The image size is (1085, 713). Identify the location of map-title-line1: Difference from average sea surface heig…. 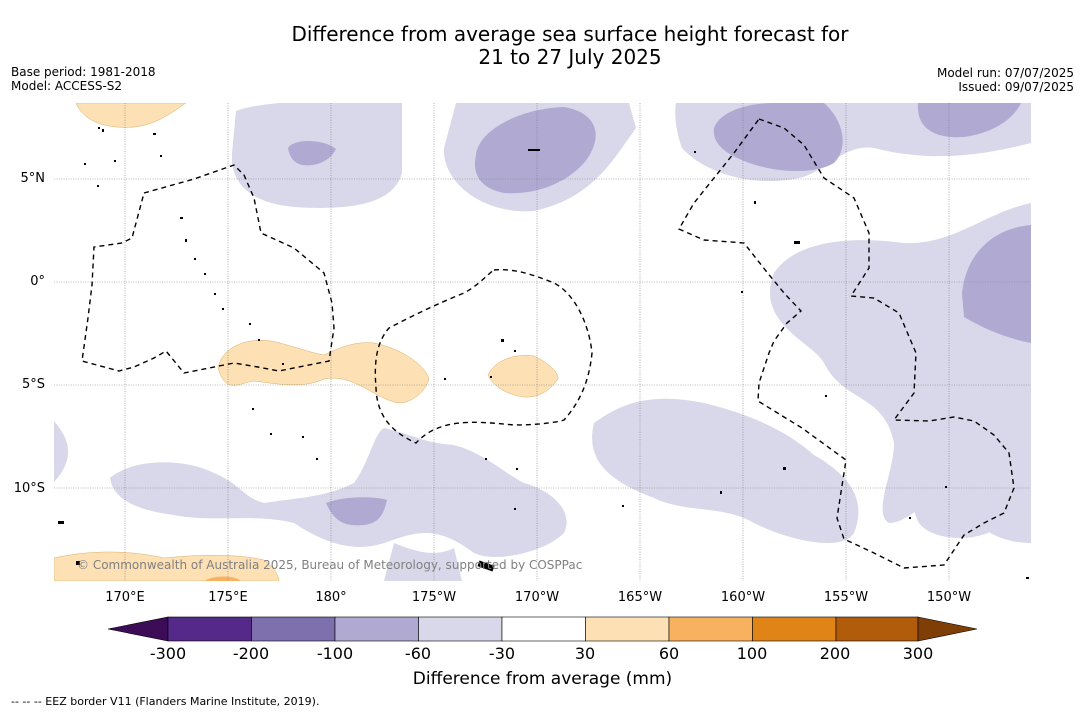
(570, 34).